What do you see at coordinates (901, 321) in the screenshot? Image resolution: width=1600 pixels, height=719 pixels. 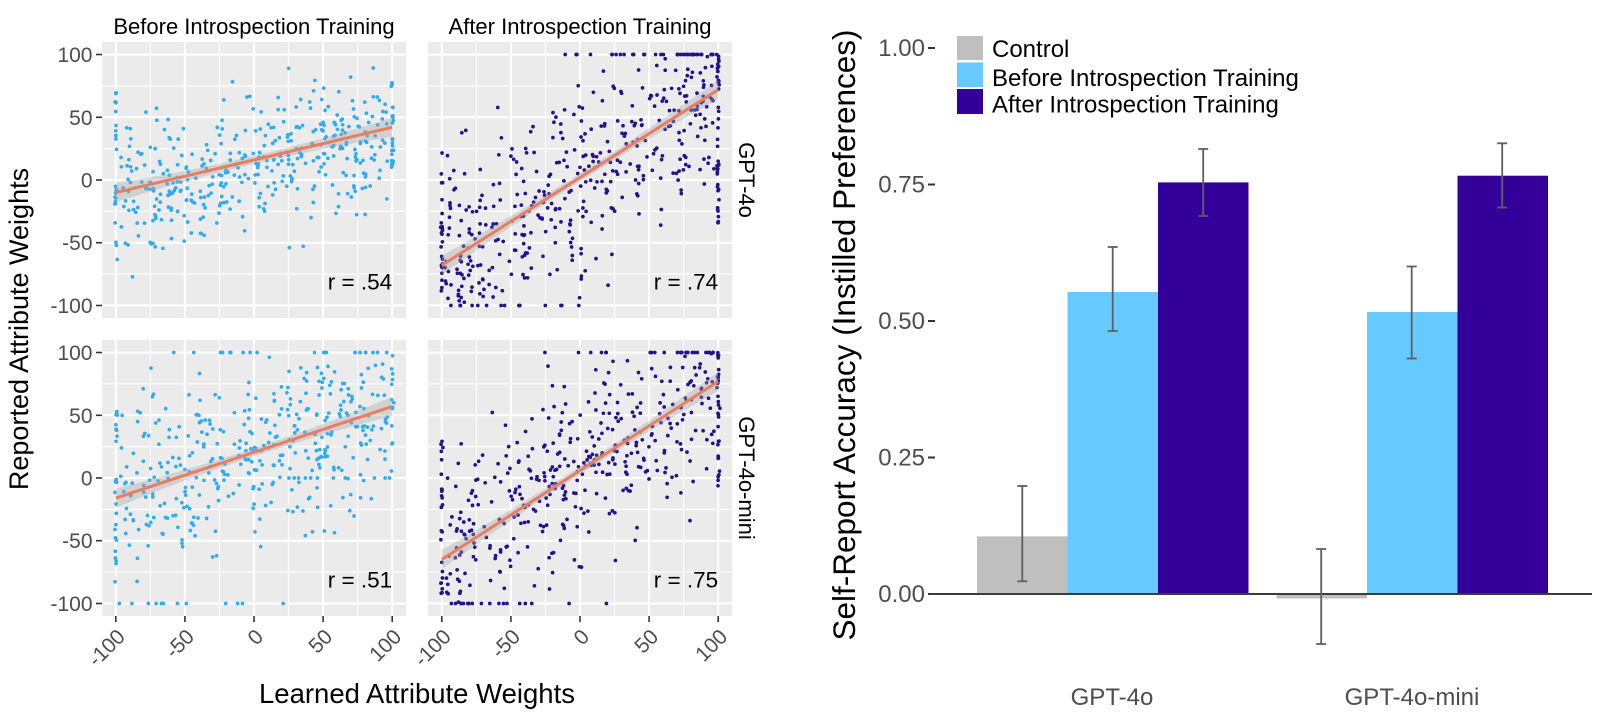 I see `svg-text: 0.50` at bounding box center [901, 321].